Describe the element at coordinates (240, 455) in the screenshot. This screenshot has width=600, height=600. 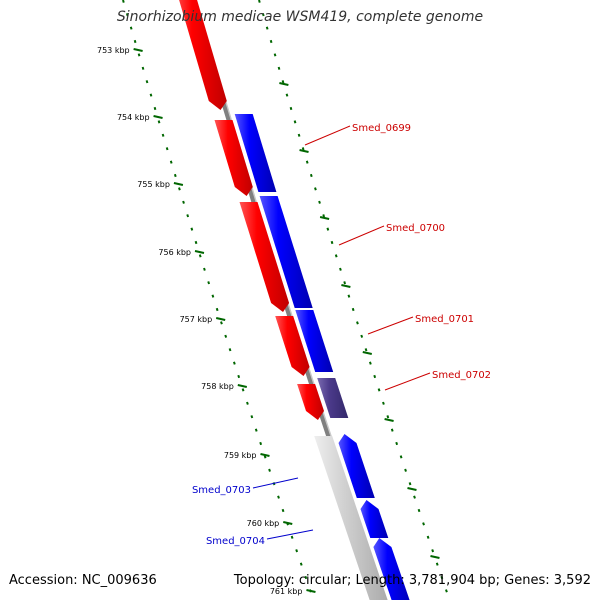
I see `kbp-label: 759 kbp` at that location.